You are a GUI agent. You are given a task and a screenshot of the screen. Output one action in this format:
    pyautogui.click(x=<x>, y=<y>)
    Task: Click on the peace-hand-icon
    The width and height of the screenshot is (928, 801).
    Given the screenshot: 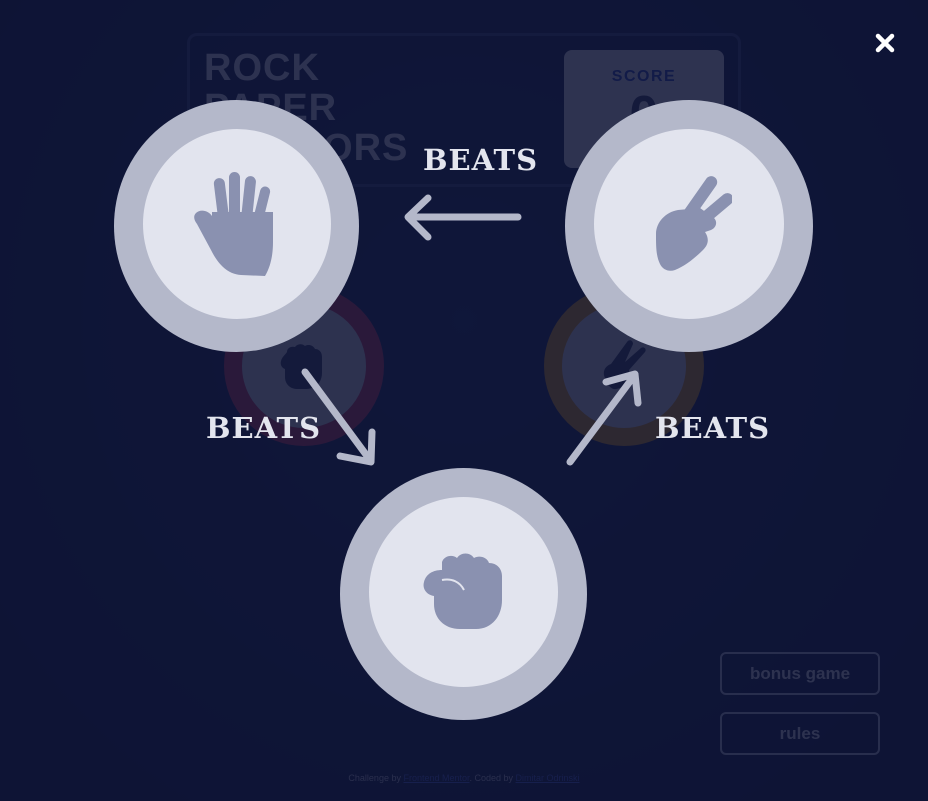 What is the action you would take?
    pyautogui.click(x=694, y=223)
    